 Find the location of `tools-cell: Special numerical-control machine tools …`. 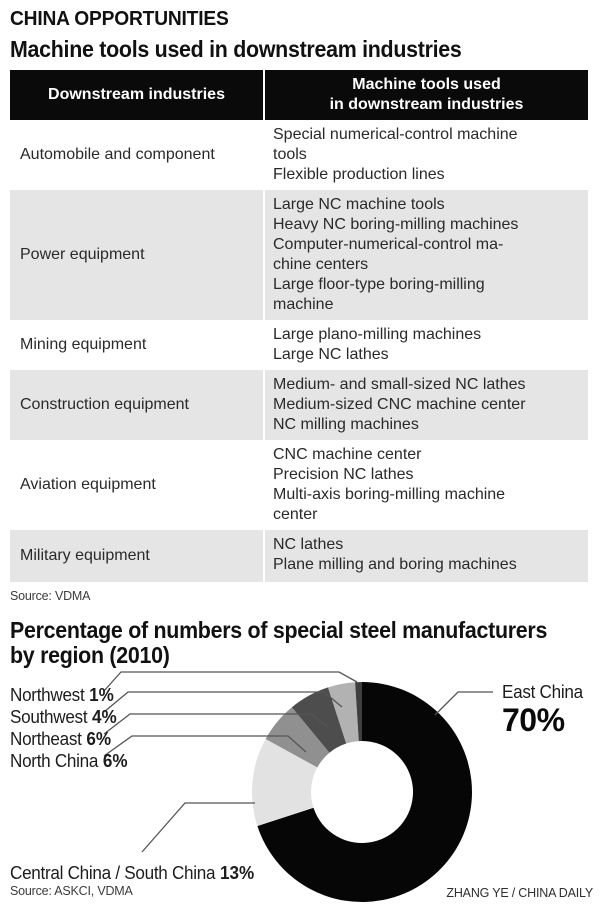

tools-cell: Special numerical-control machine tools … is located at coordinates (426, 155).